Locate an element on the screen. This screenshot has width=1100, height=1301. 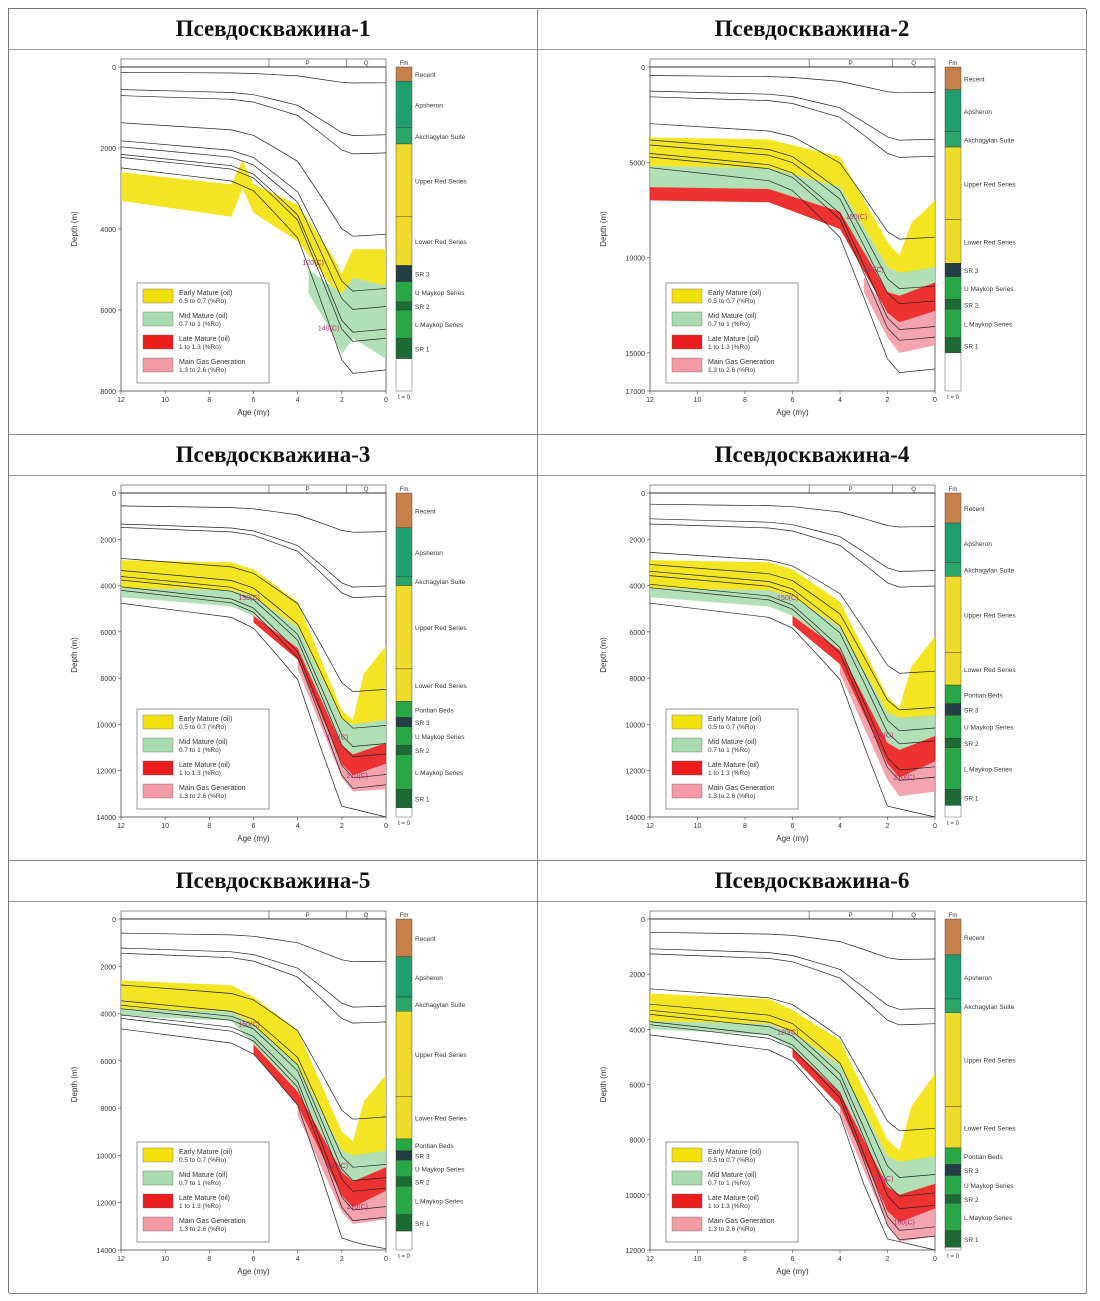
legend-label: Main Gas Generation is located at coordinates (741, 788).